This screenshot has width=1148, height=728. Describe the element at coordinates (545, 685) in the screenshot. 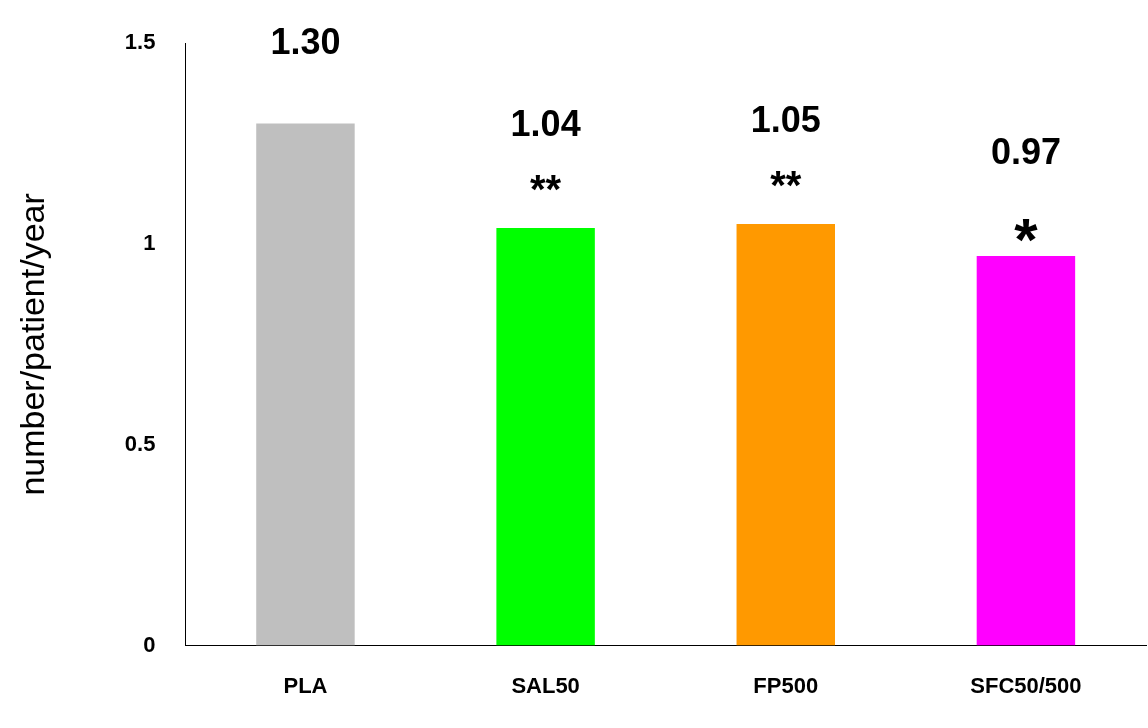

I see `x-tick-label: SAL50` at that location.